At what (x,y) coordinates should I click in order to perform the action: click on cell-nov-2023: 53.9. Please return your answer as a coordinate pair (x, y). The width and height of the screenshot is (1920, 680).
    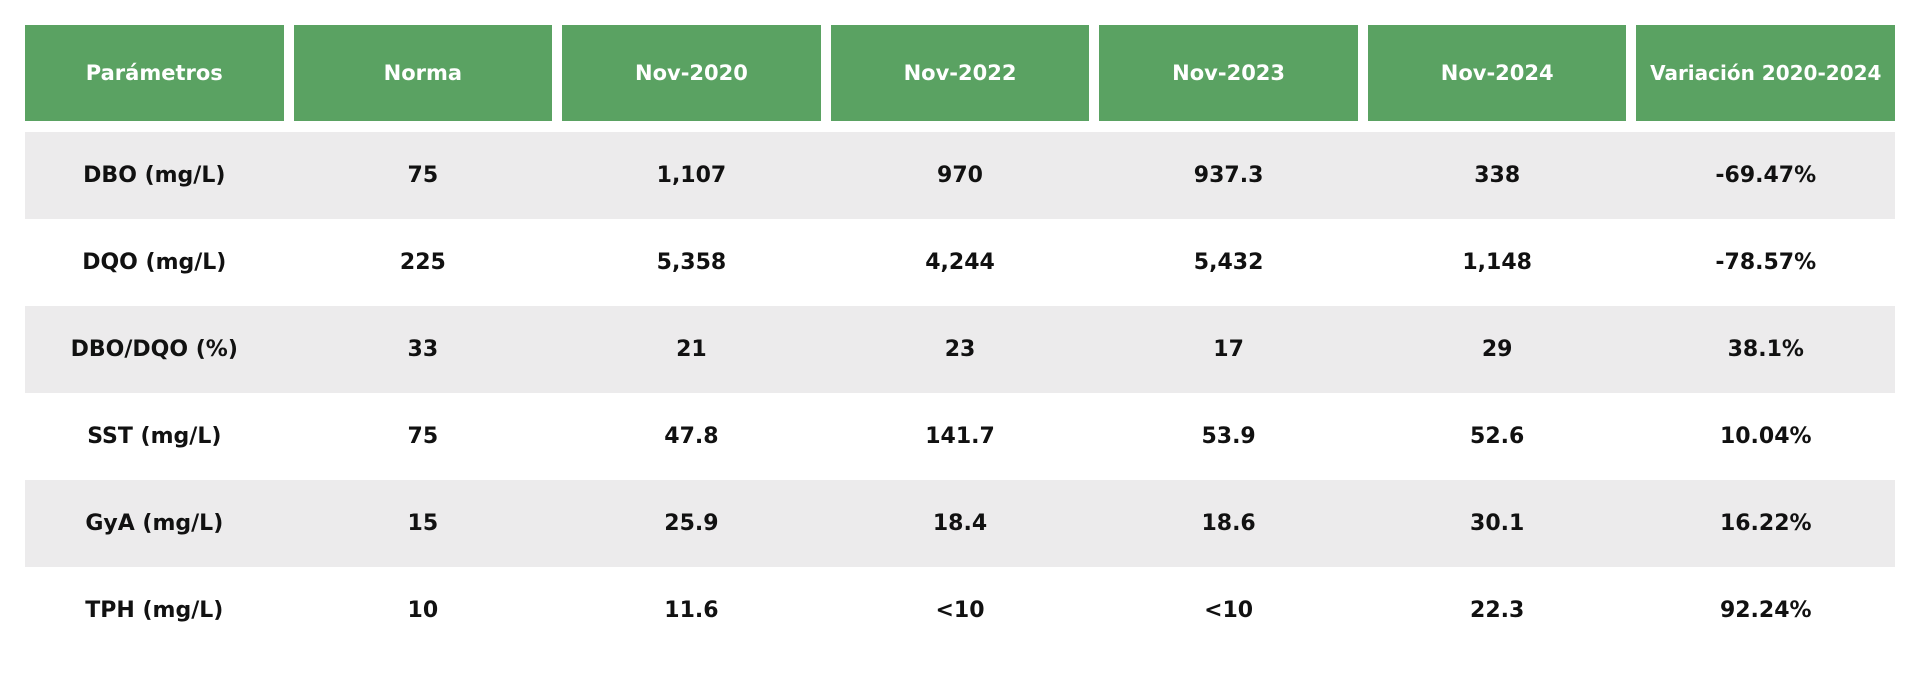
    Looking at the image, I should click on (1228, 436).